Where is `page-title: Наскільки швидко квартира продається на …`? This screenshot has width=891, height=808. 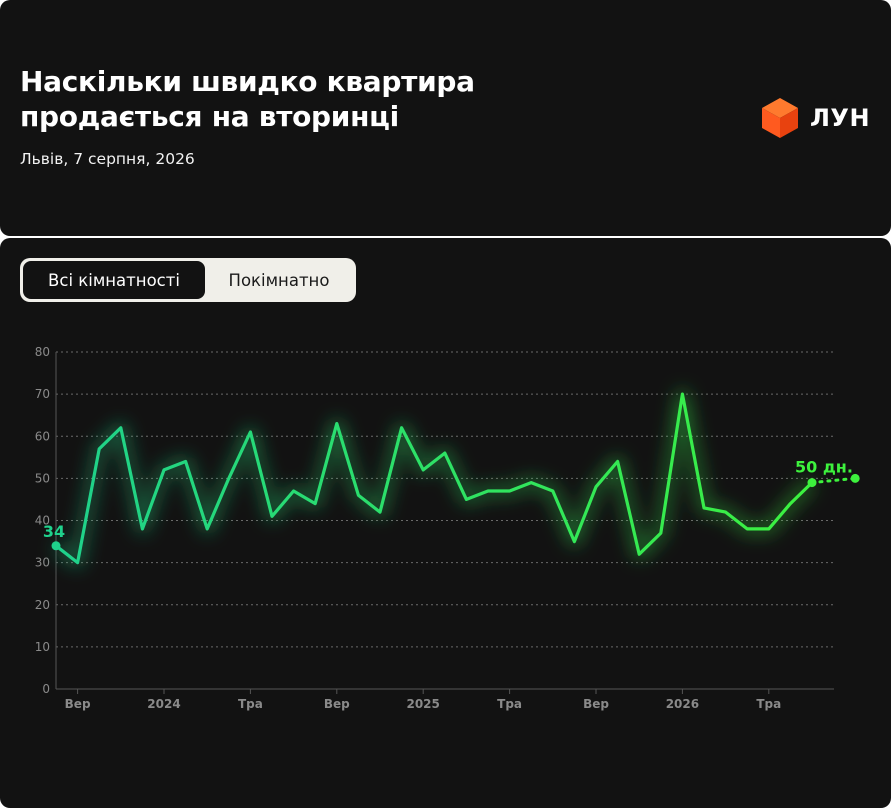 page-title: Наскільки швидко квартира продається на … is located at coordinates (247, 99).